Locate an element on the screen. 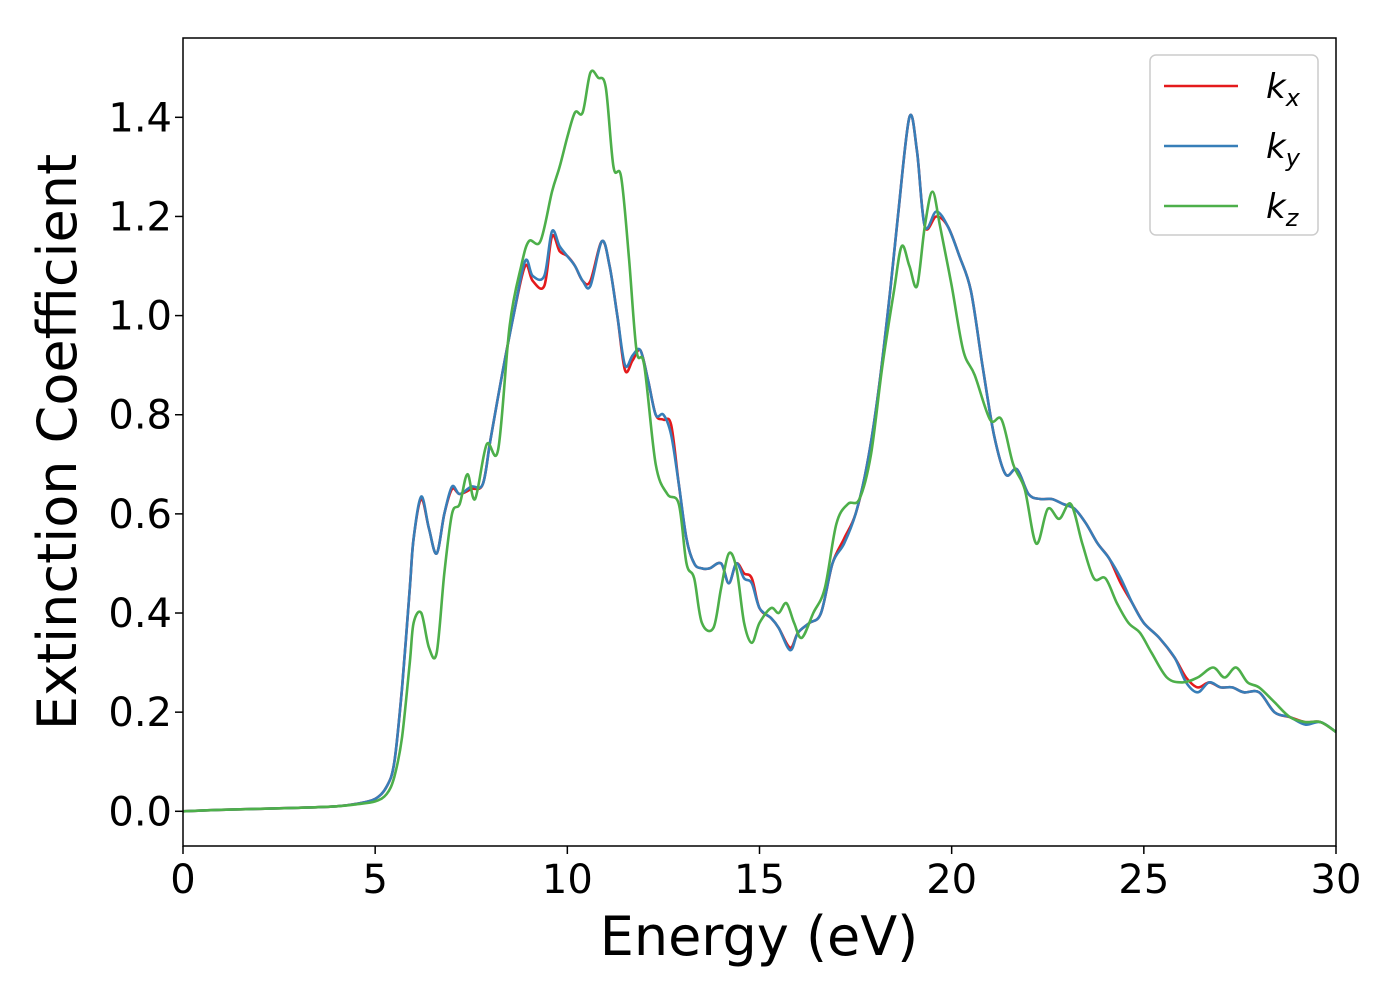 This screenshot has width=1400, height=1000. y-tick-label: 1.0 is located at coordinates (140, 317).